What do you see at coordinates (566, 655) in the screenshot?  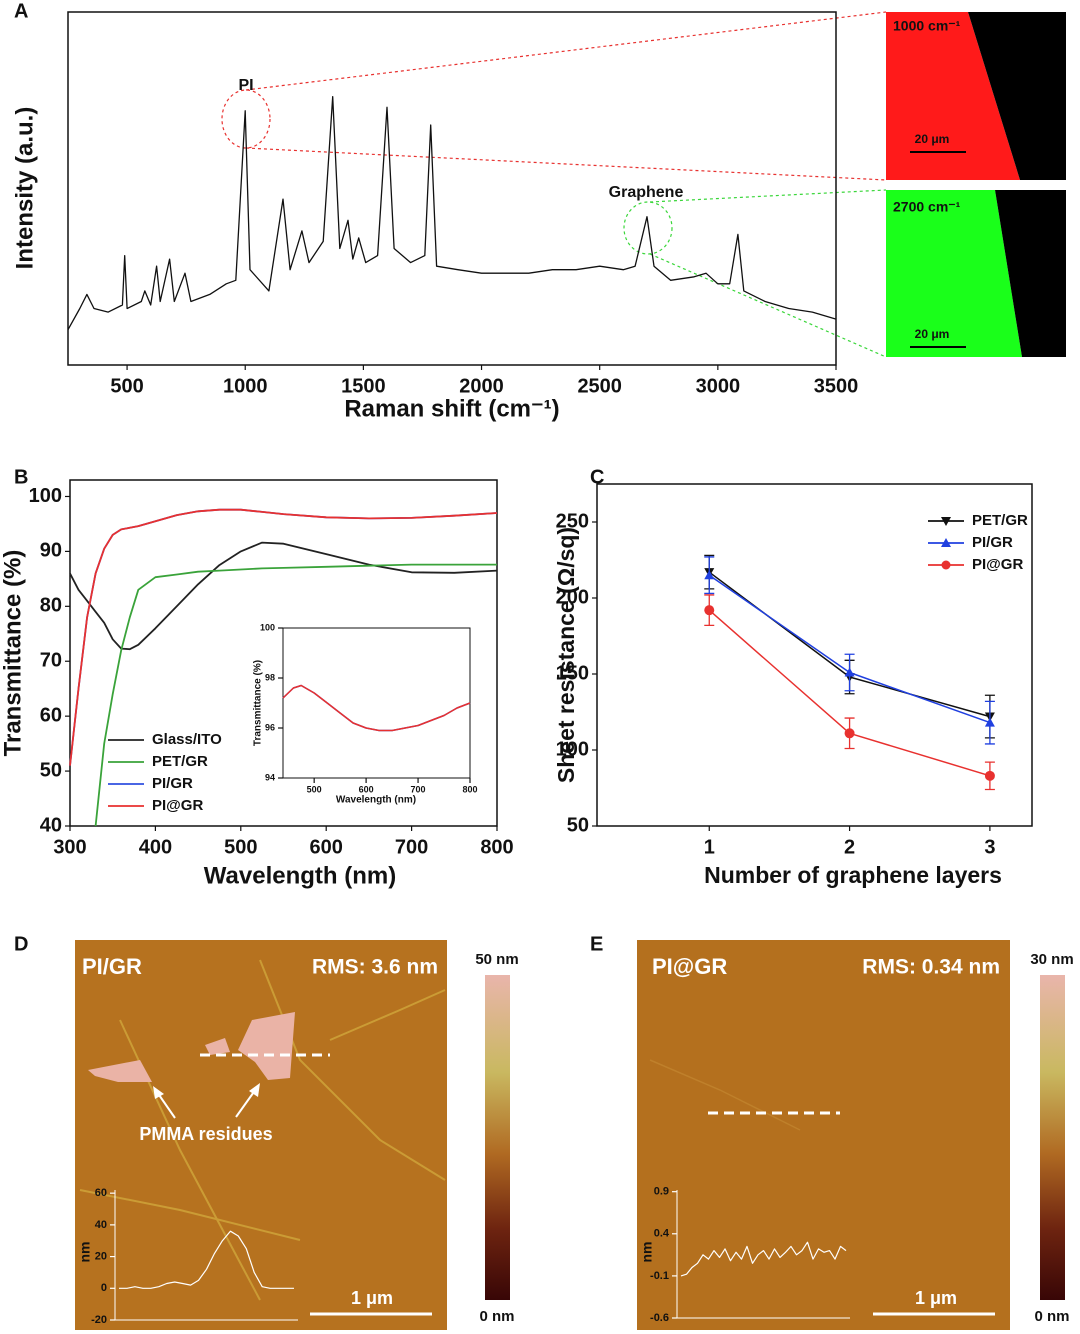 I see `y-axis-label: Sheet resistance (Ω/sq)` at bounding box center [566, 655].